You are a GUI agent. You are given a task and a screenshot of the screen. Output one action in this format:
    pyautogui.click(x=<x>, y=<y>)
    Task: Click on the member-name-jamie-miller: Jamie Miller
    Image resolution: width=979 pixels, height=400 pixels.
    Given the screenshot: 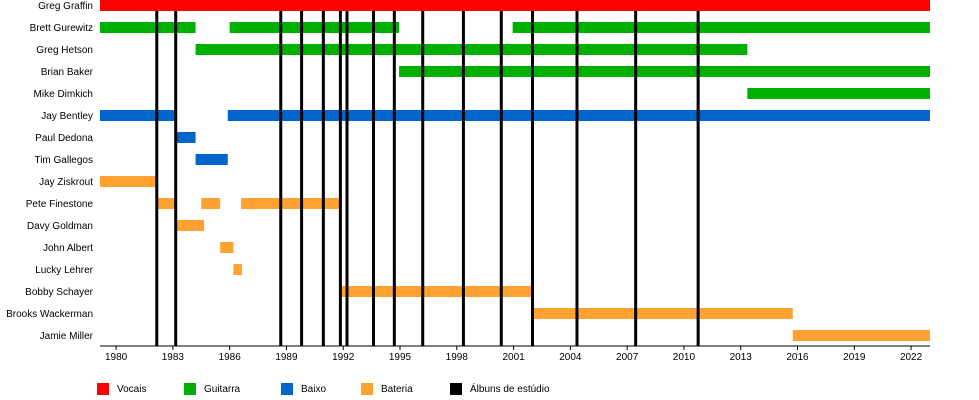 What is the action you would take?
    pyautogui.click(x=67, y=336)
    